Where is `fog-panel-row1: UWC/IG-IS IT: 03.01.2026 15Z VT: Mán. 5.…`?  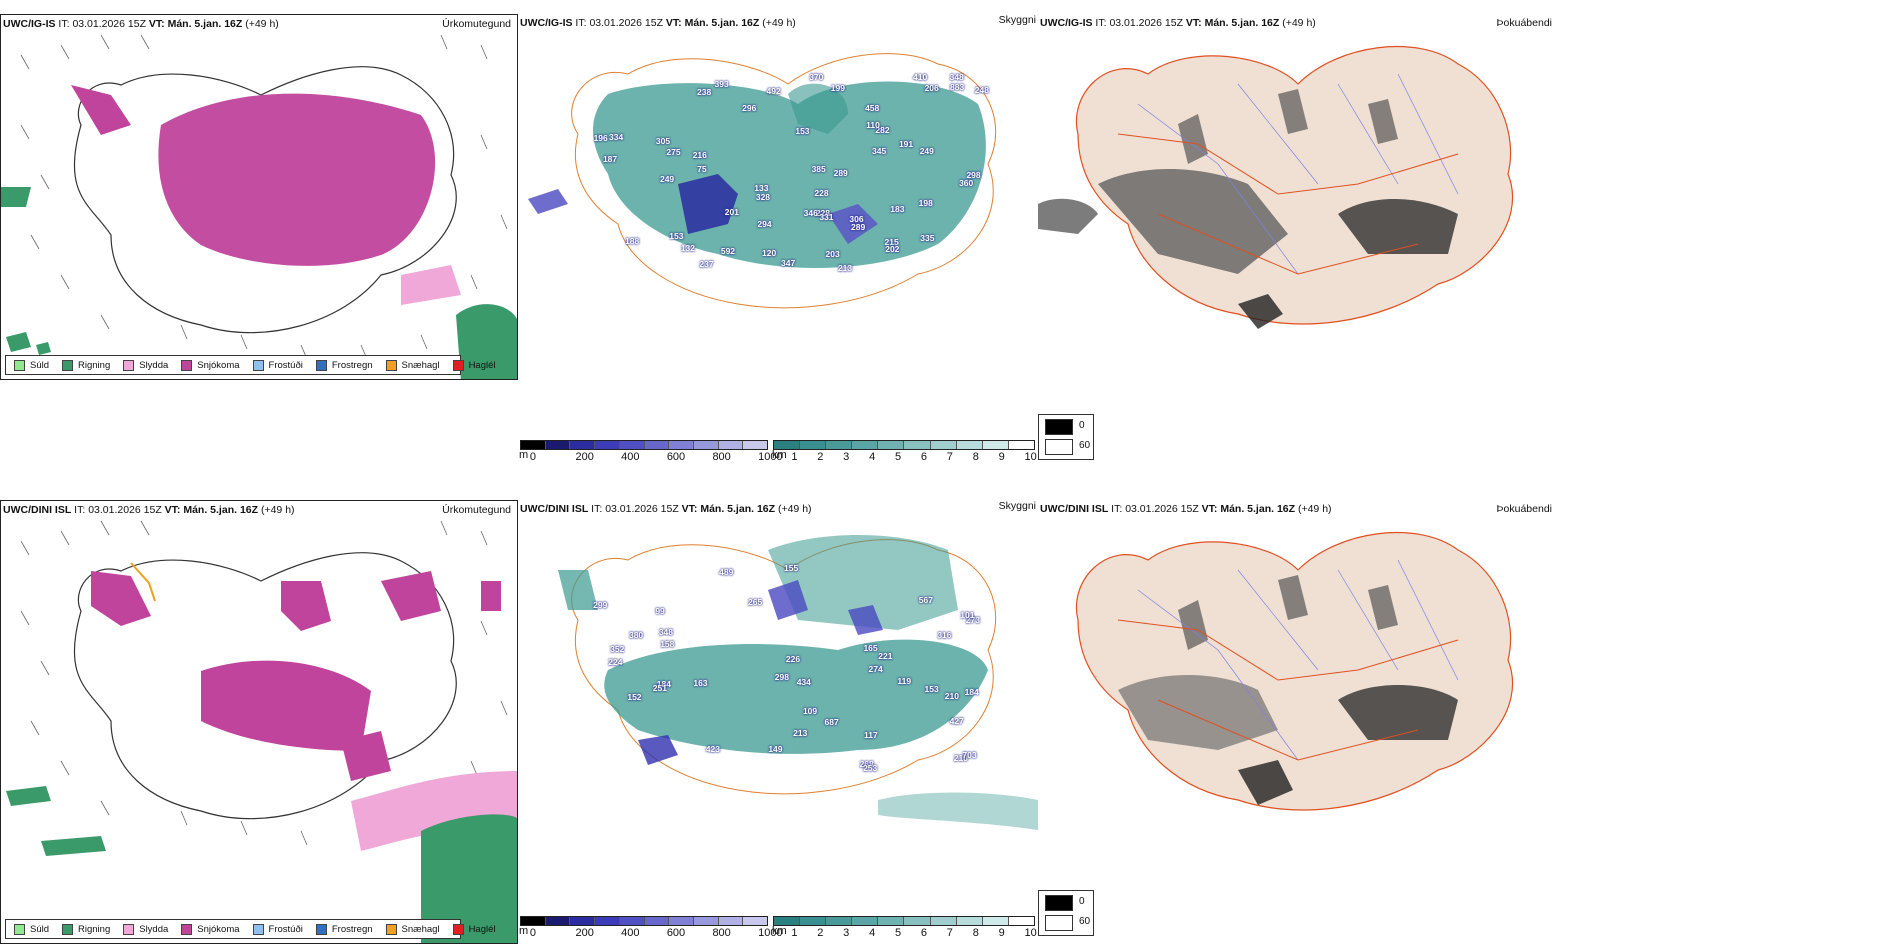
fog-panel-row1: UWC/IG-IS IT: 03.01.2026 15Z VT: Mán. 5.… is located at coordinates (1298, 197).